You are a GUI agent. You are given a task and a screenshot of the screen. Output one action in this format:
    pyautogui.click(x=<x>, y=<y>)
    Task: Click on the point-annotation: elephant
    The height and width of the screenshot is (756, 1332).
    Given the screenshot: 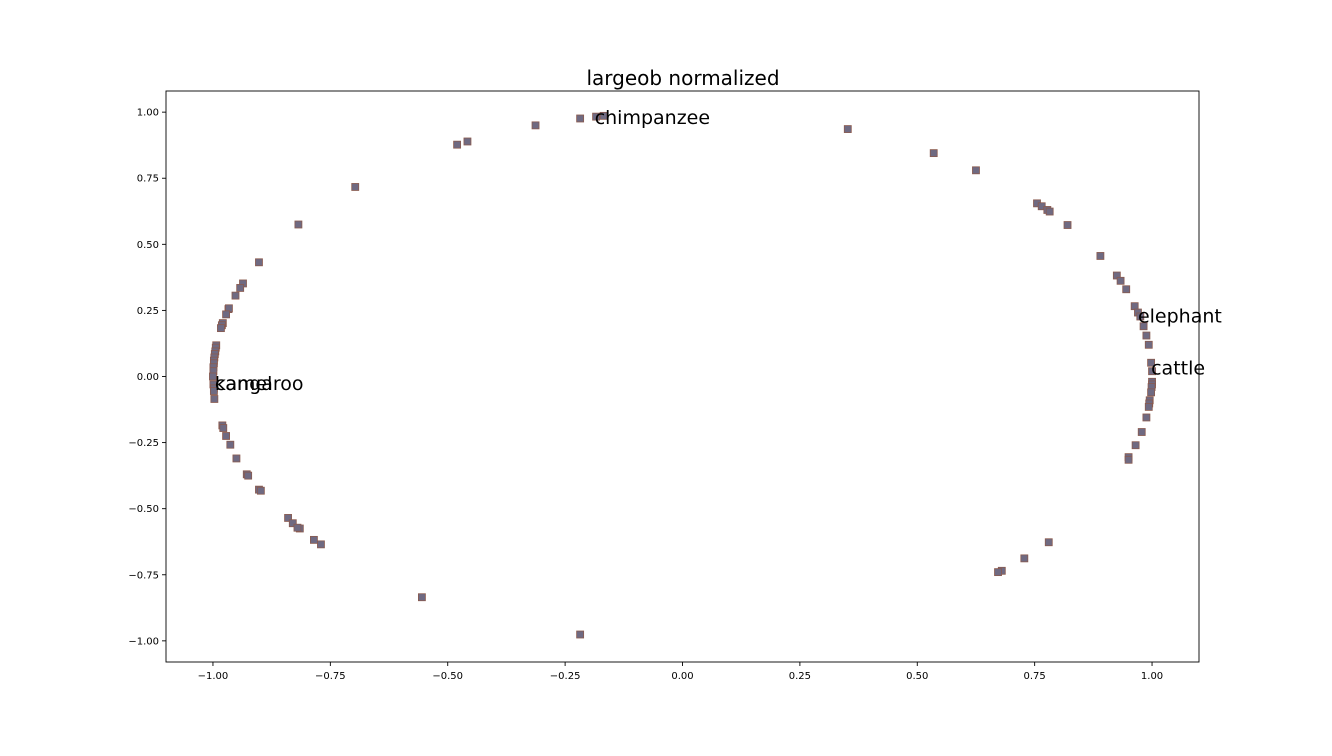 What is the action you would take?
    pyautogui.click(x=1180, y=317)
    